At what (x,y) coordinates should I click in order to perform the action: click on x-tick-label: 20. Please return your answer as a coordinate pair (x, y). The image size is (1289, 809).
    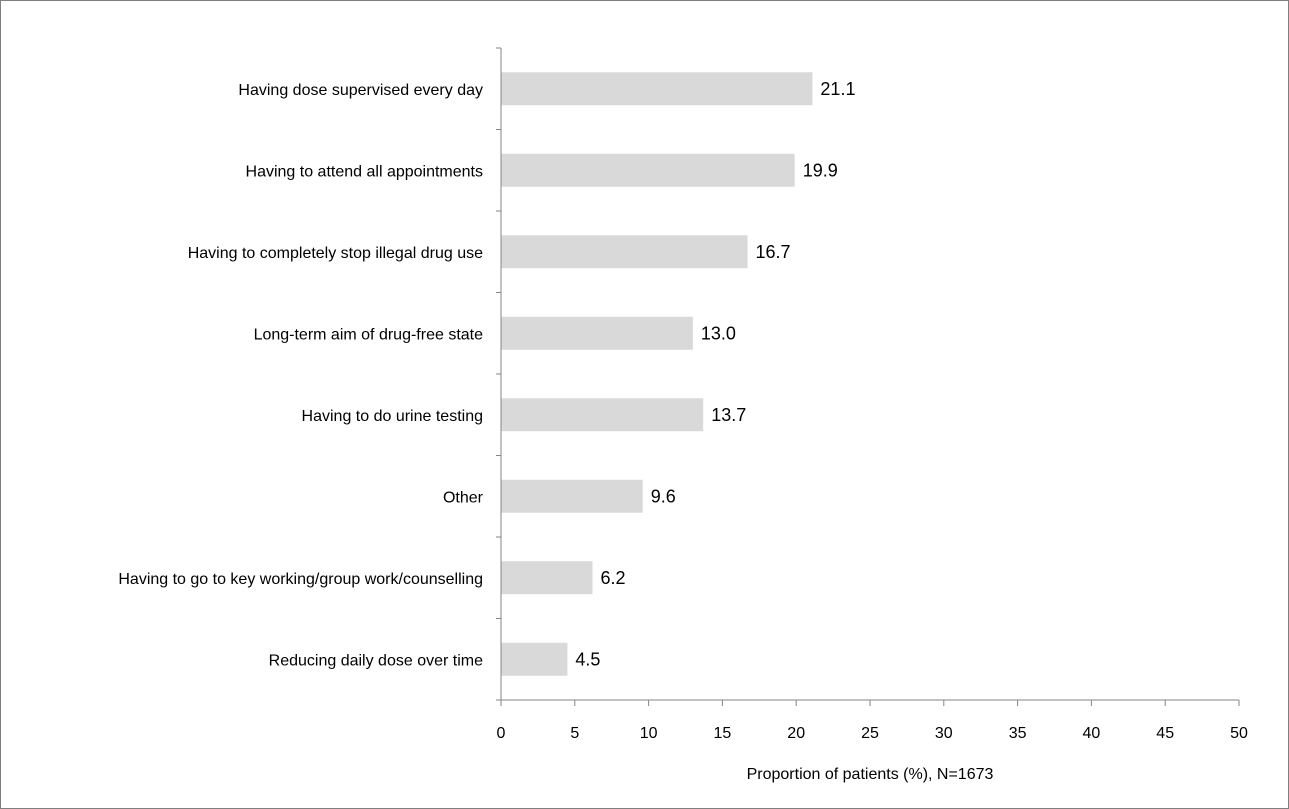
    Looking at the image, I should click on (796, 733).